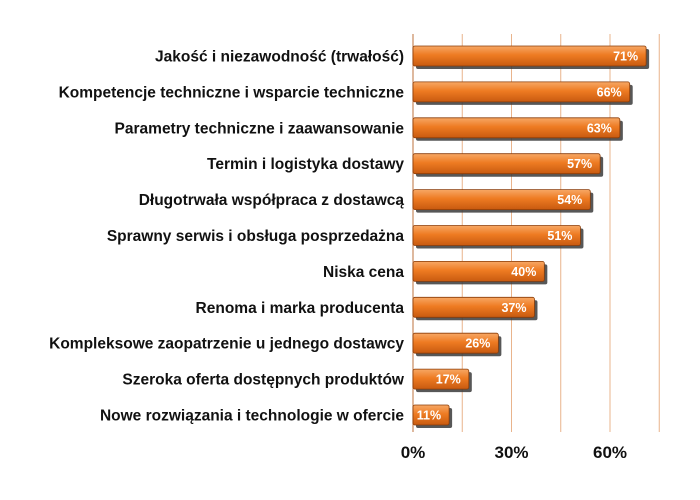 This screenshot has height=500, width=700. What do you see at coordinates (579, 164) in the screenshot?
I see `data-label: 57%` at bounding box center [579, 164].